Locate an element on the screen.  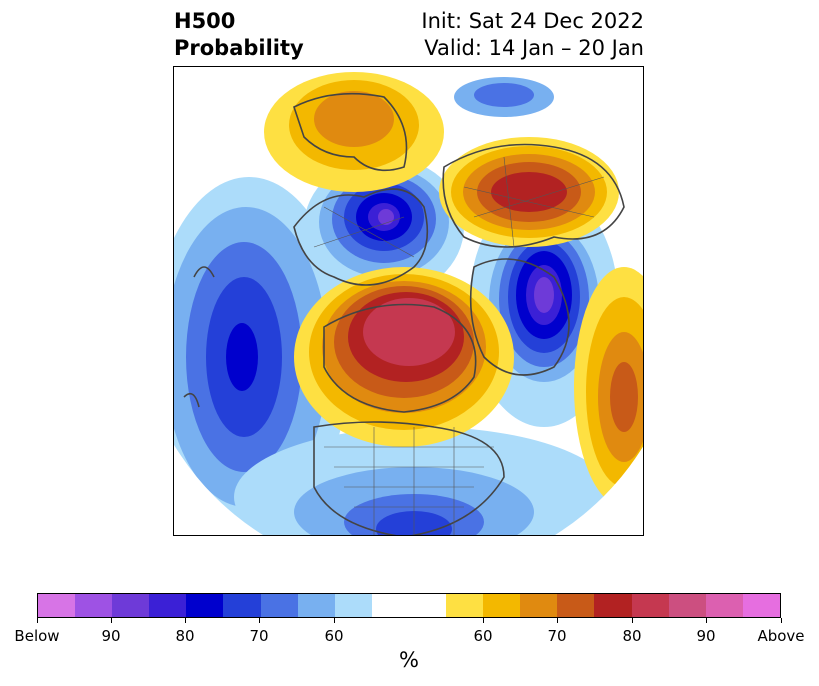
anomaly-greenland-ridge is located at coordinates (354, 132).